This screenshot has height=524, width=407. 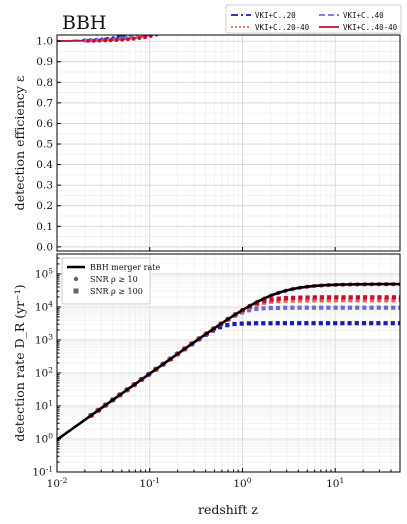 What do you see at coordinates (42, 472) in the screenshot?
I see `y-tick-label: 10⁻¹` at bounding box center [42, 472].